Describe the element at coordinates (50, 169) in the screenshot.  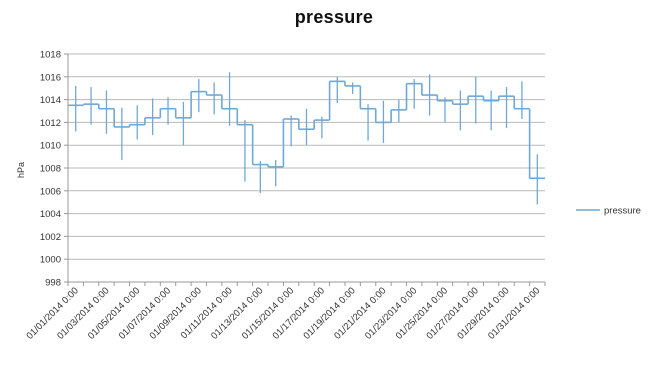
I see `y-tick-label-1008: 1008` at that location.